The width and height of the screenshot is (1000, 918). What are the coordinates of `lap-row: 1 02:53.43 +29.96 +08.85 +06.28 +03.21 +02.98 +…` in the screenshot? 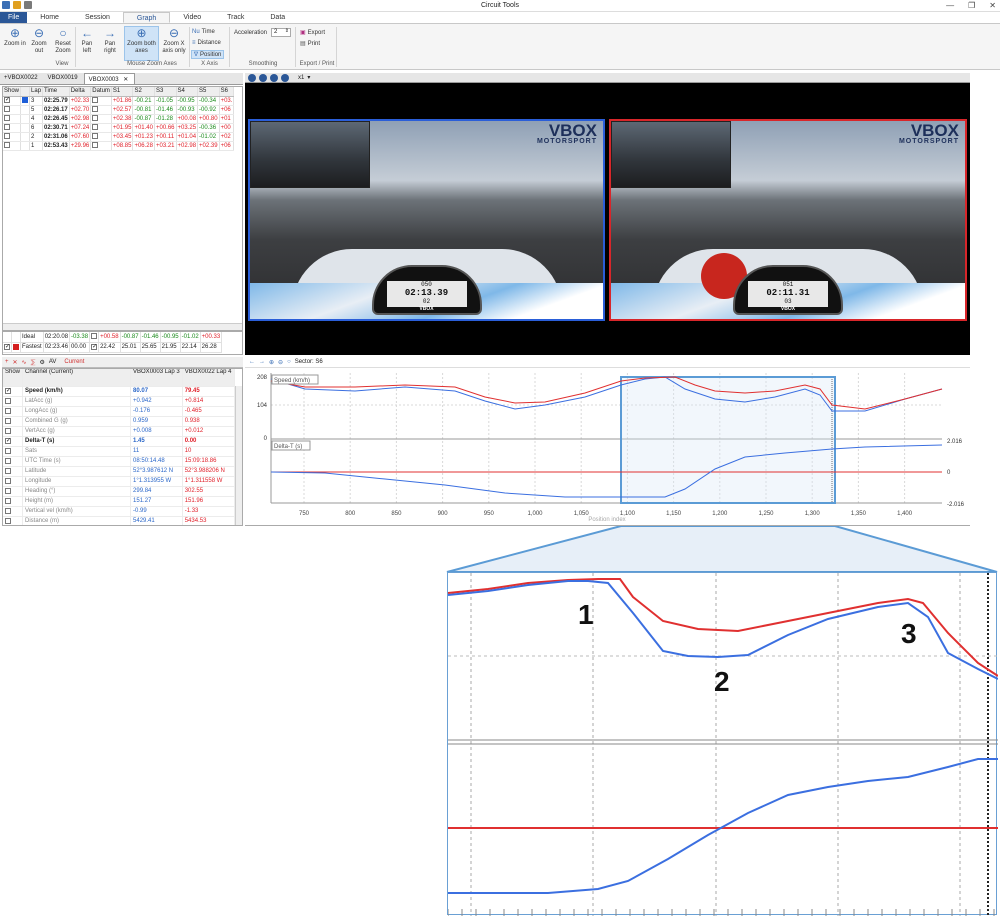 It's located at (119, 146).